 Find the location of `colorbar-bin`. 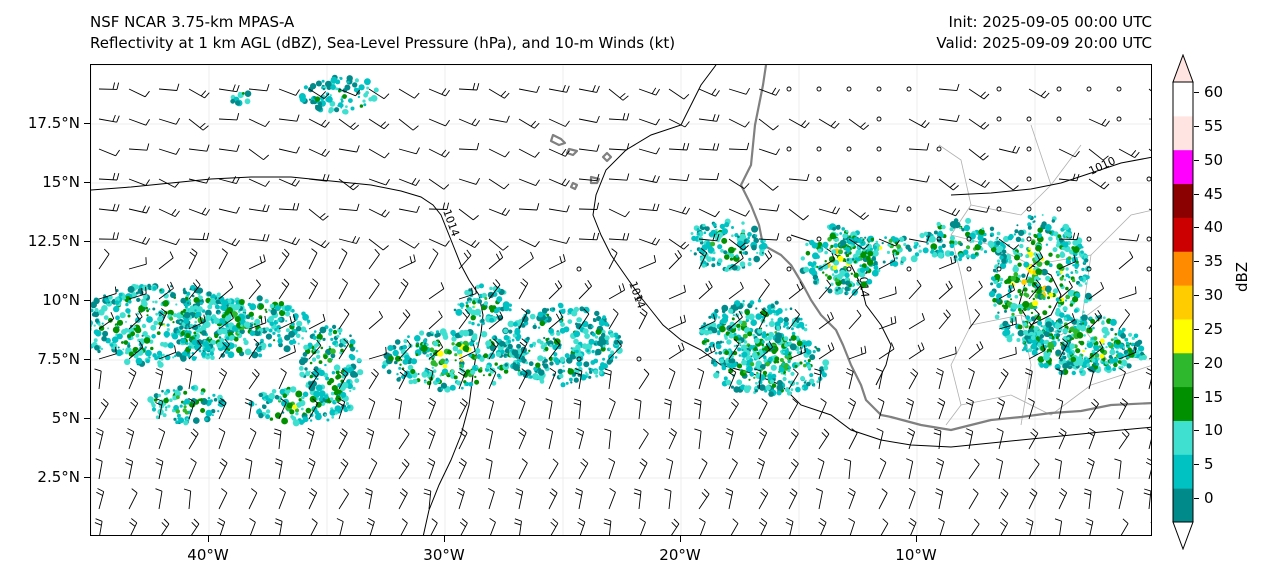

colorbar-bin is located at coordinates (1183, 302).